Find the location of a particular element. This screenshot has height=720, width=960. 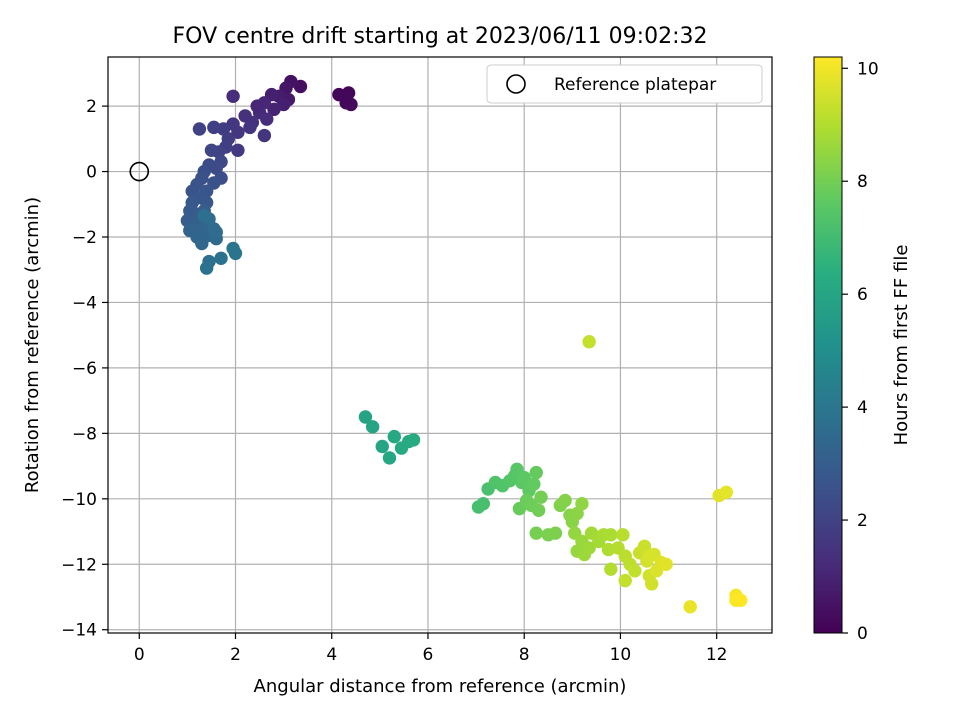

x-tick-label: 10 is located at coordinates (621, 655).